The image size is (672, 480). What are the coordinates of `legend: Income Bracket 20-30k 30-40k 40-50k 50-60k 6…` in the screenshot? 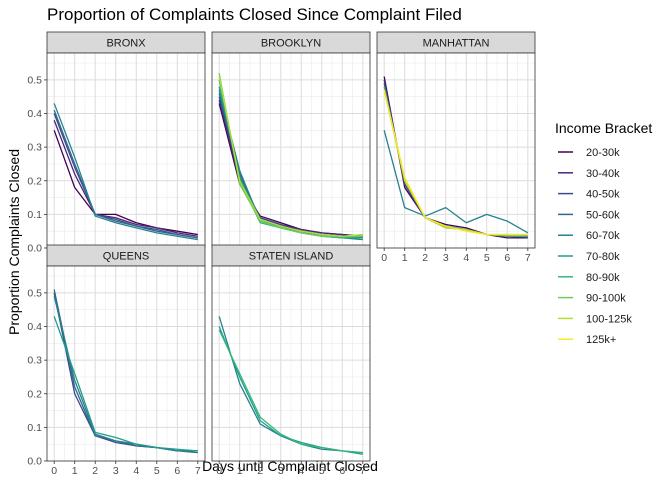 It's located at (603, 233).